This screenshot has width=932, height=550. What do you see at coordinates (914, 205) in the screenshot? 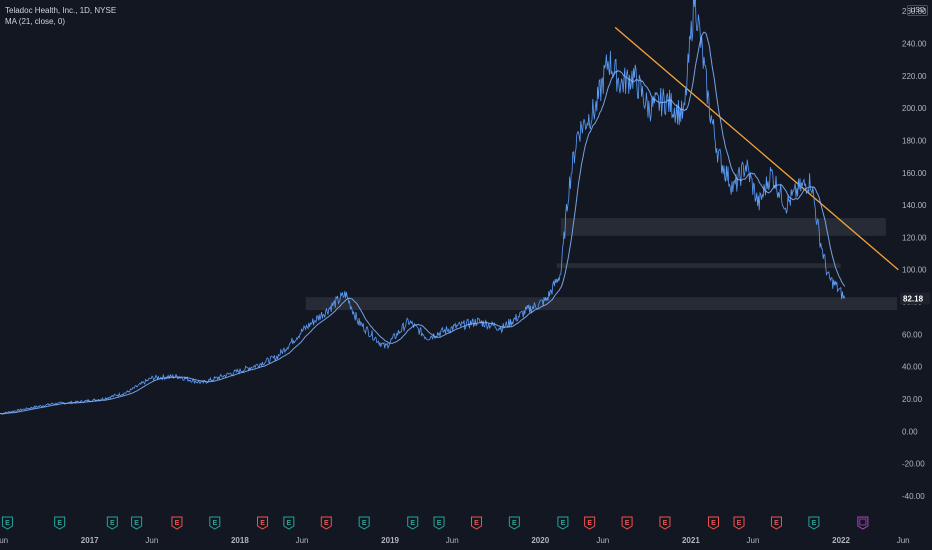
I see `y-tick-label-9: 140.00` at bounding box center [914, 205].